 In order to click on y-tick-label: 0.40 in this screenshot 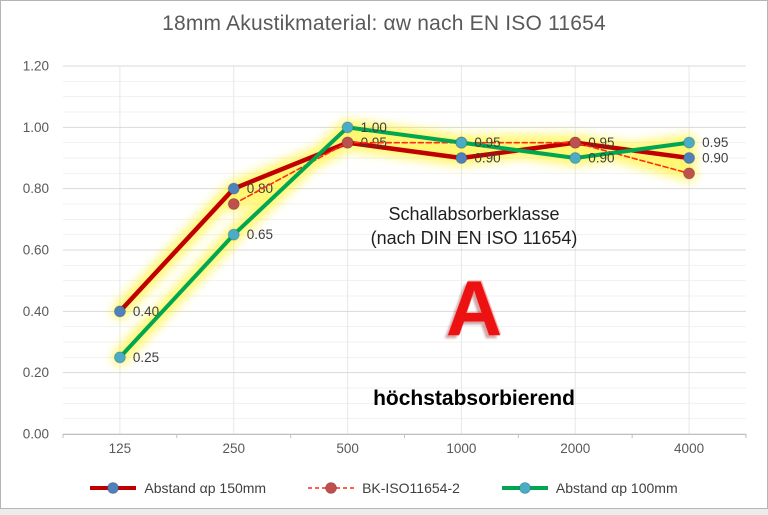, I will do `click(36, 311)`.